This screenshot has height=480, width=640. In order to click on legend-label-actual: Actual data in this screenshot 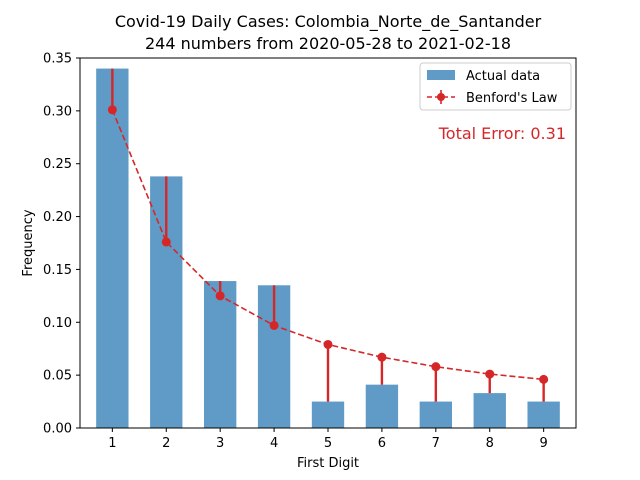, I will do `click(503, 76)`.